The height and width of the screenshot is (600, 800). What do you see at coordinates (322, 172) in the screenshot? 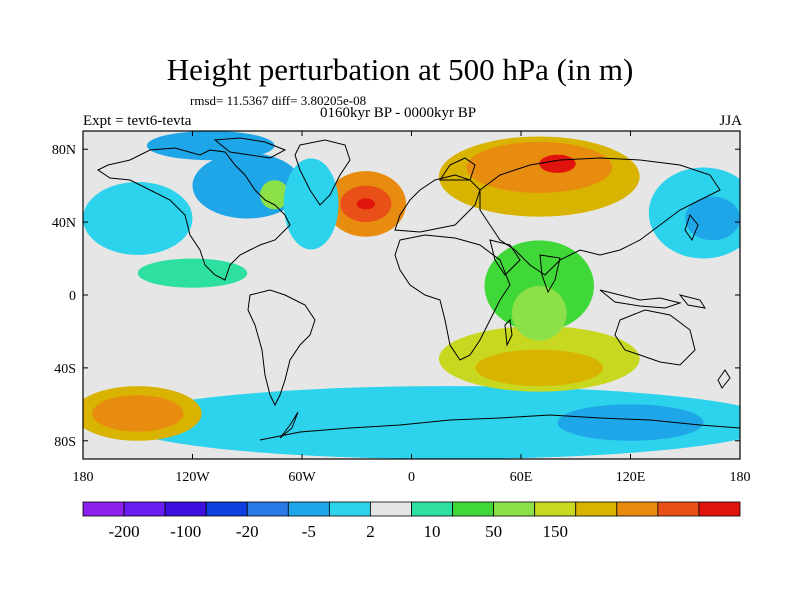
I see `coastline-greenland` at bounding box center [322, 172].